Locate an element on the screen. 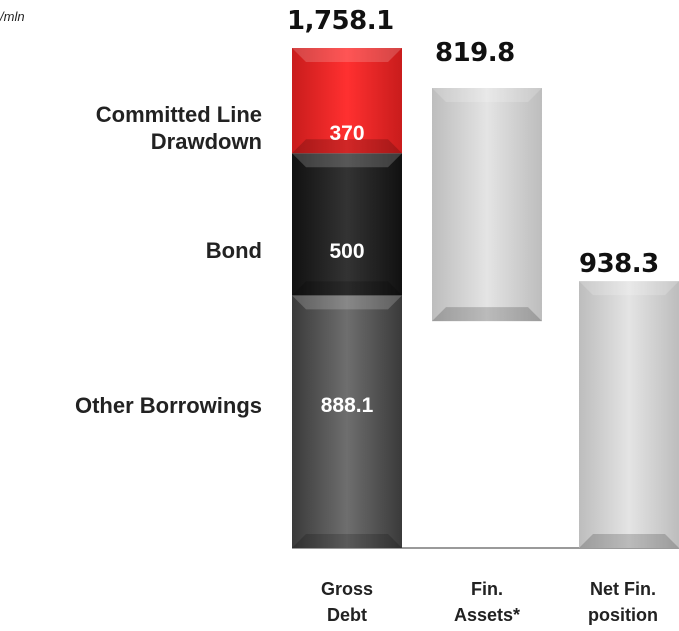 The width and height of the screenshot is (679, 631). category-label-net-fin-position: Net Fin. position is located at coordinates (623, 602).